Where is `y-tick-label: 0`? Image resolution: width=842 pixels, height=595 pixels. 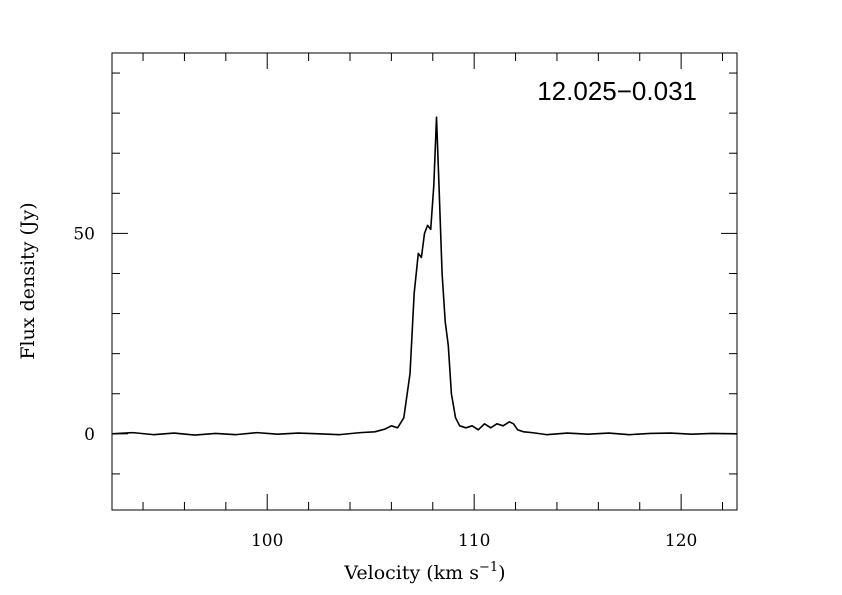
y-tick-label: 0 is located at coordinates (89, 435).